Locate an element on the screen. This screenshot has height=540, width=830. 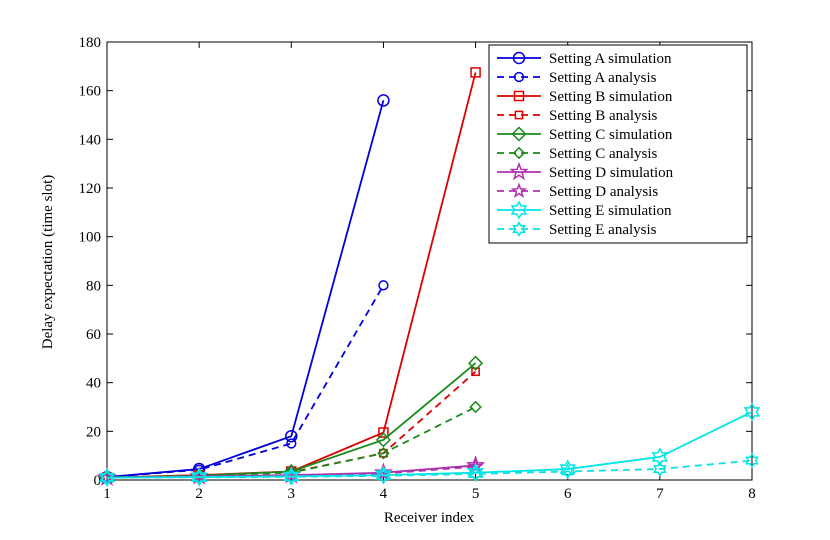
legend-label: Setting A analysis is located at coordinates (603, 78).